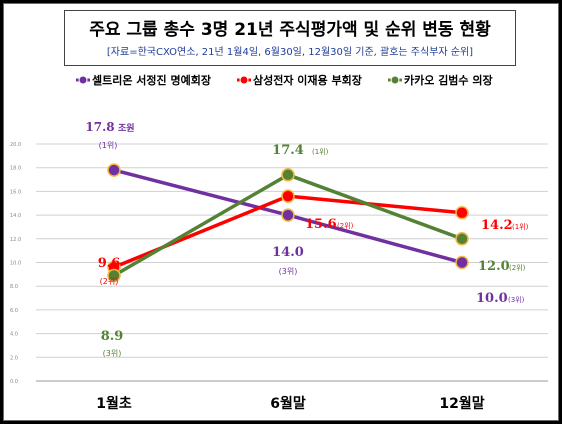 Image resolution: width=562 pixels, height=424 pixels. Describe the element at coordinates (288, 252) in the screenshot. I see `data-label: 14.0` at that location.